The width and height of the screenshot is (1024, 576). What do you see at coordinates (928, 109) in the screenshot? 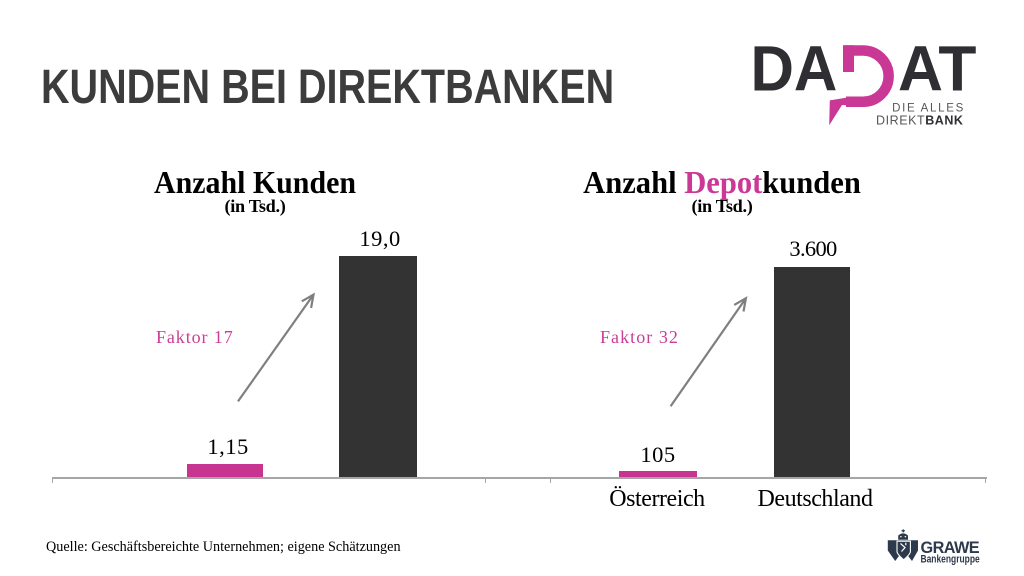
I see `svg-text: DIE ALLES` at bounding box center [928, 109].